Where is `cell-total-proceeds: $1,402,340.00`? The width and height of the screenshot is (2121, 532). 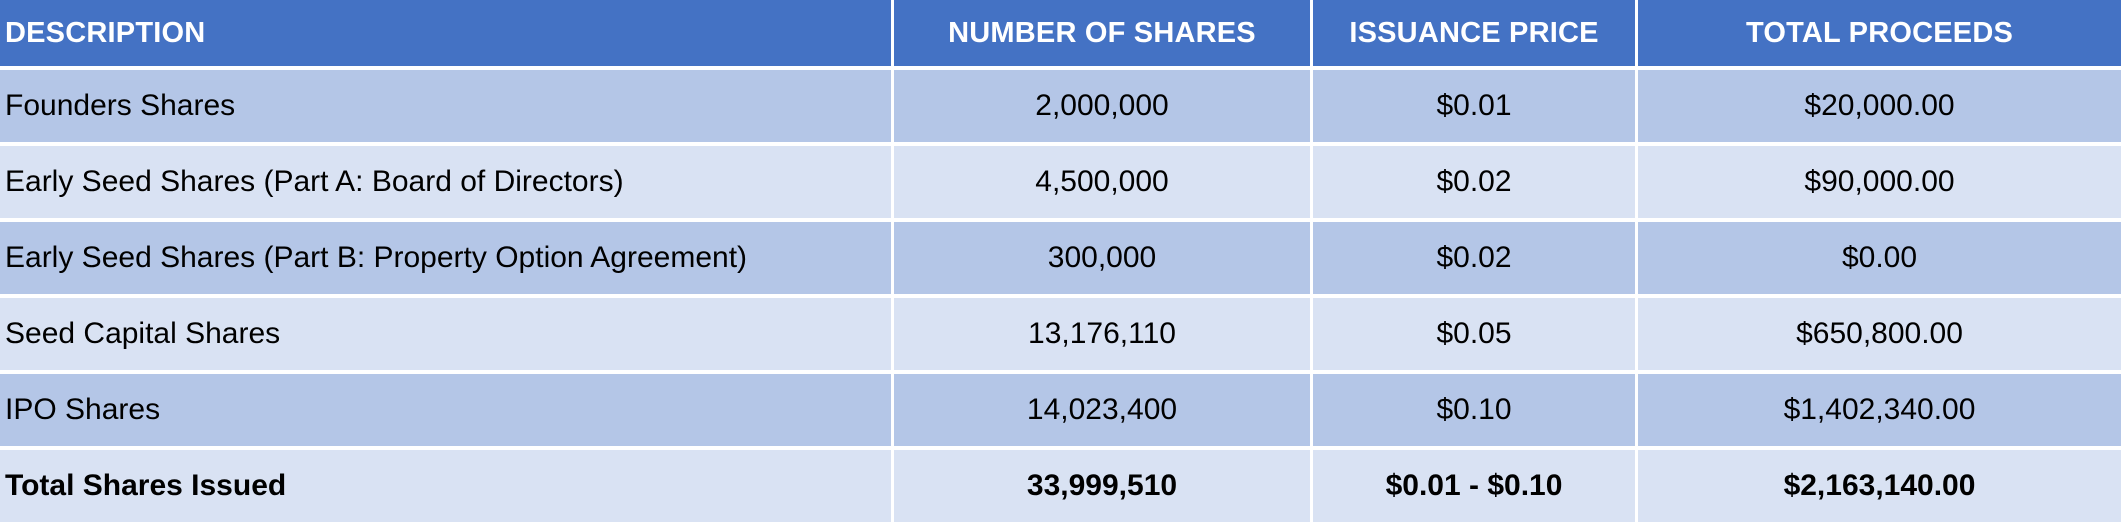 cell-total-proceeds: $1,402,340.00 is located at coordinates (1879, 412).